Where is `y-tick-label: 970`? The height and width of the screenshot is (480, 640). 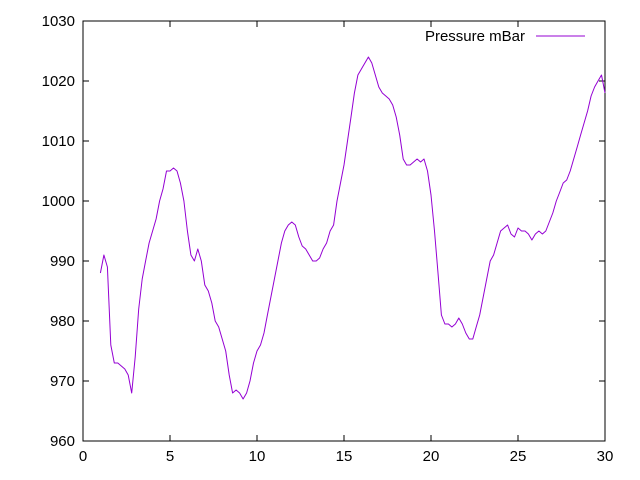
y-tick-label: 970 is located at coordinates (62, 381).